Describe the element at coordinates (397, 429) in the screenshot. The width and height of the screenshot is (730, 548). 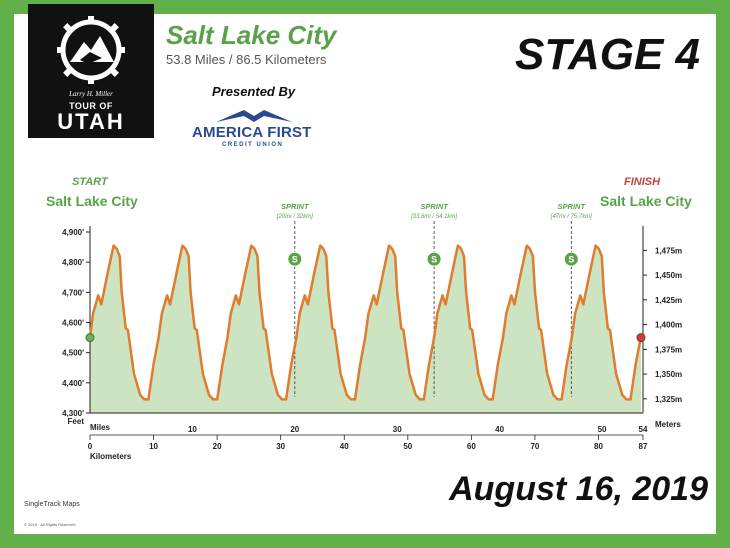
I see `miles-tick-label: 30` at that location.